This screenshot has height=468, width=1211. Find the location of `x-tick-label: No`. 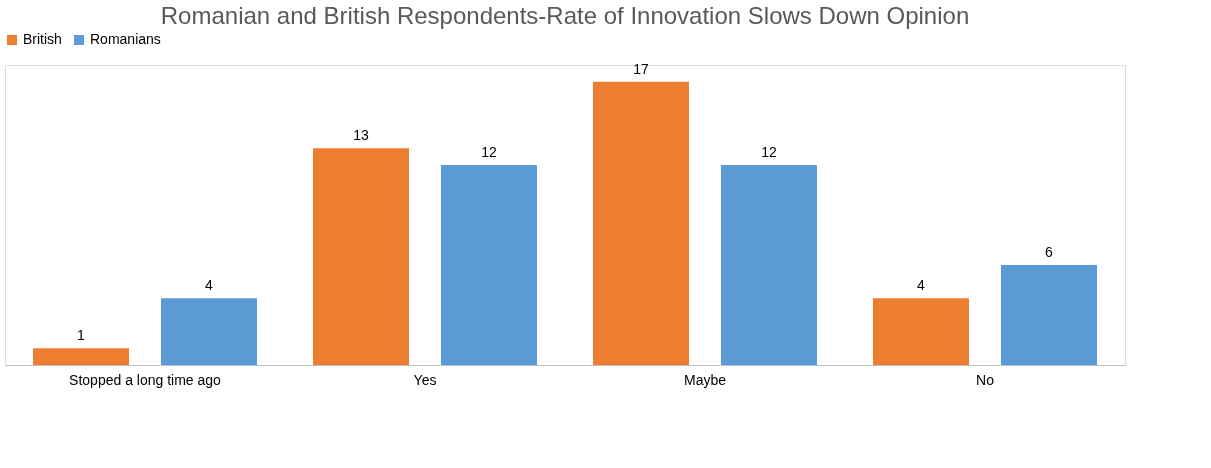

x-tick-label: No is located at coordinates (985, 379).